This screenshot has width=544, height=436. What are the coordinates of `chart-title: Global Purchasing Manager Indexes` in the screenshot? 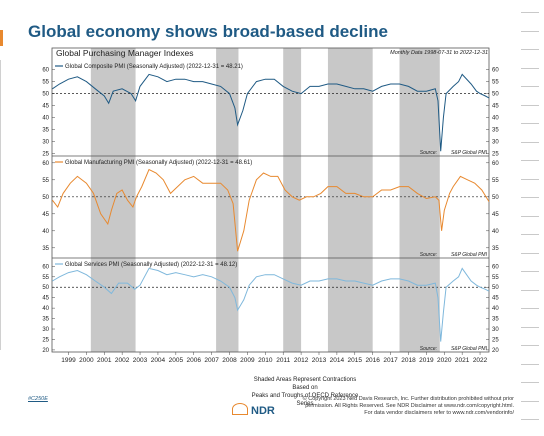 It's located at (125, 53).